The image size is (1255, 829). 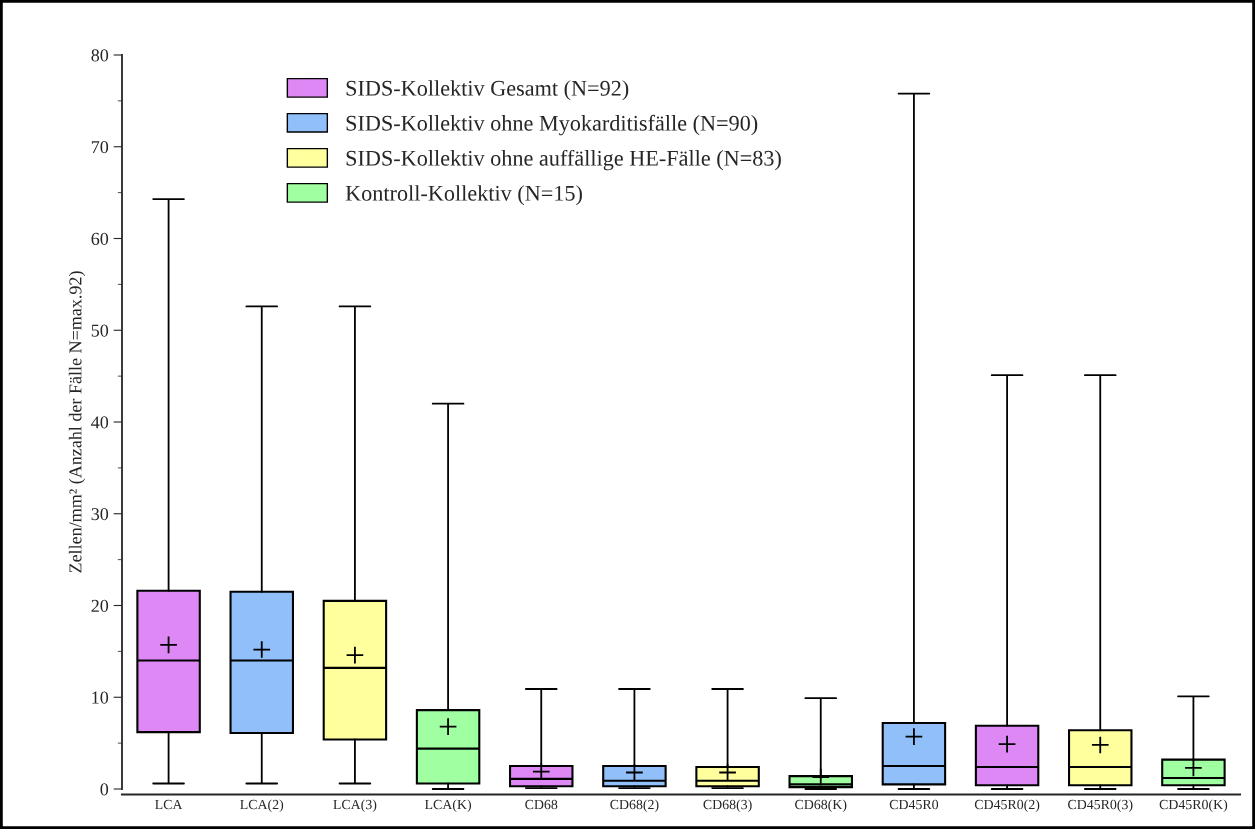 What do you see at coordinates (552, 125) in the screenshot?
I see `legend-label: SIDS-Kollektiv ohne Myokarditisfälle (N=90)` at bounding box center [552, 125].